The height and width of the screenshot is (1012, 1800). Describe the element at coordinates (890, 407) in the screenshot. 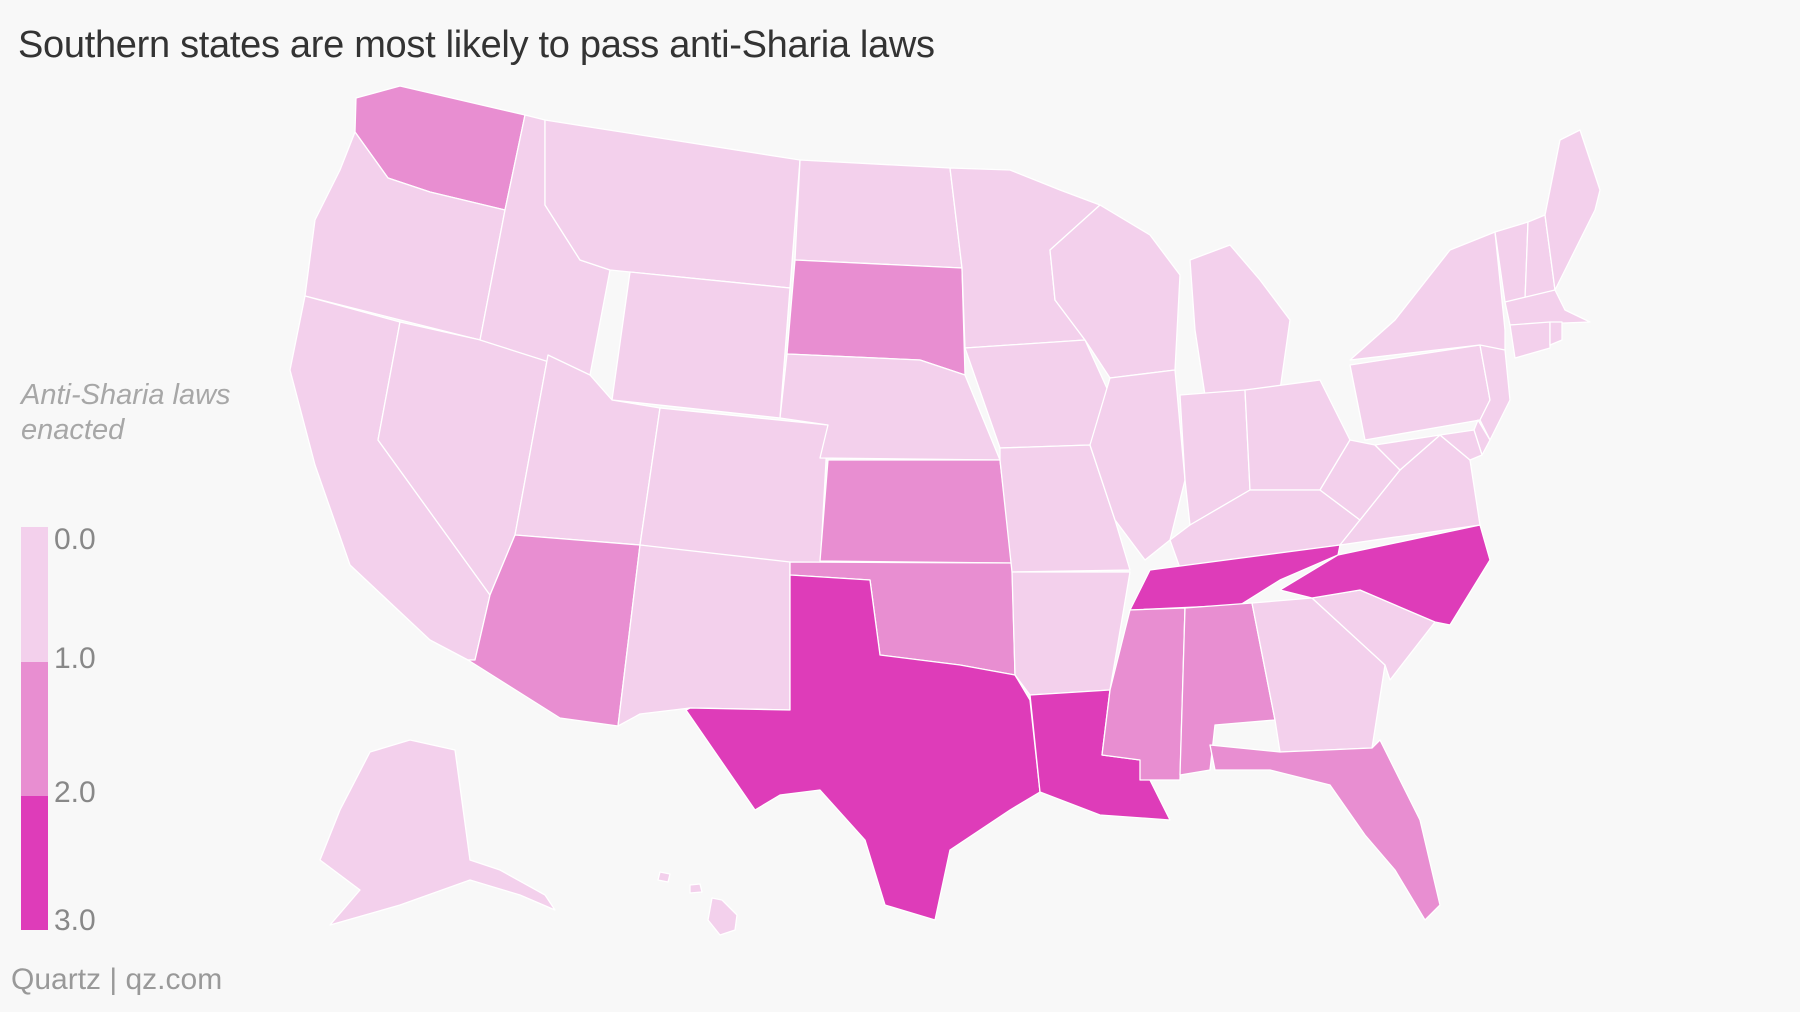

I see `state-ne` at that location.